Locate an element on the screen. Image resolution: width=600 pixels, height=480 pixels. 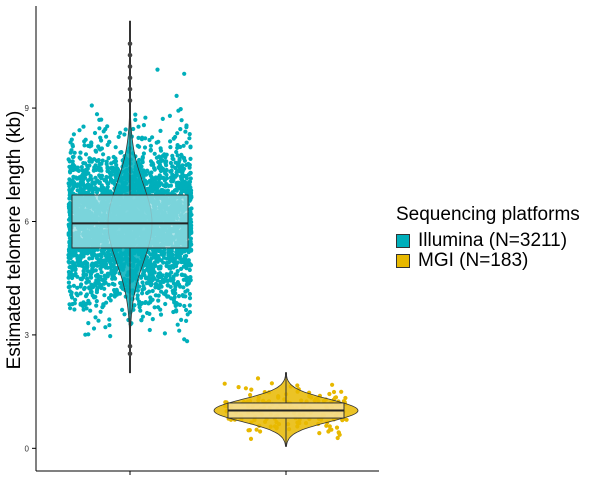
legend-label-mgi: MGI (N=183) is located at coordinates (473, 260).